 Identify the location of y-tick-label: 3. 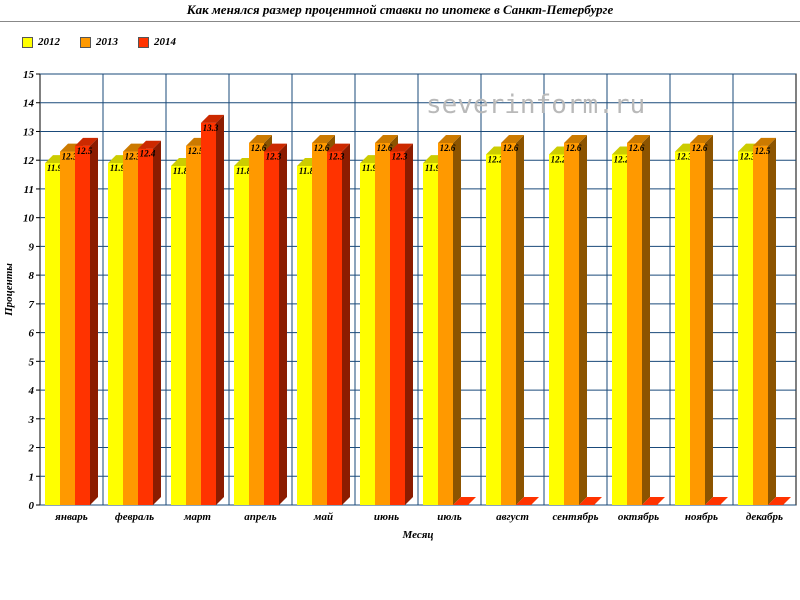
(31, 420).